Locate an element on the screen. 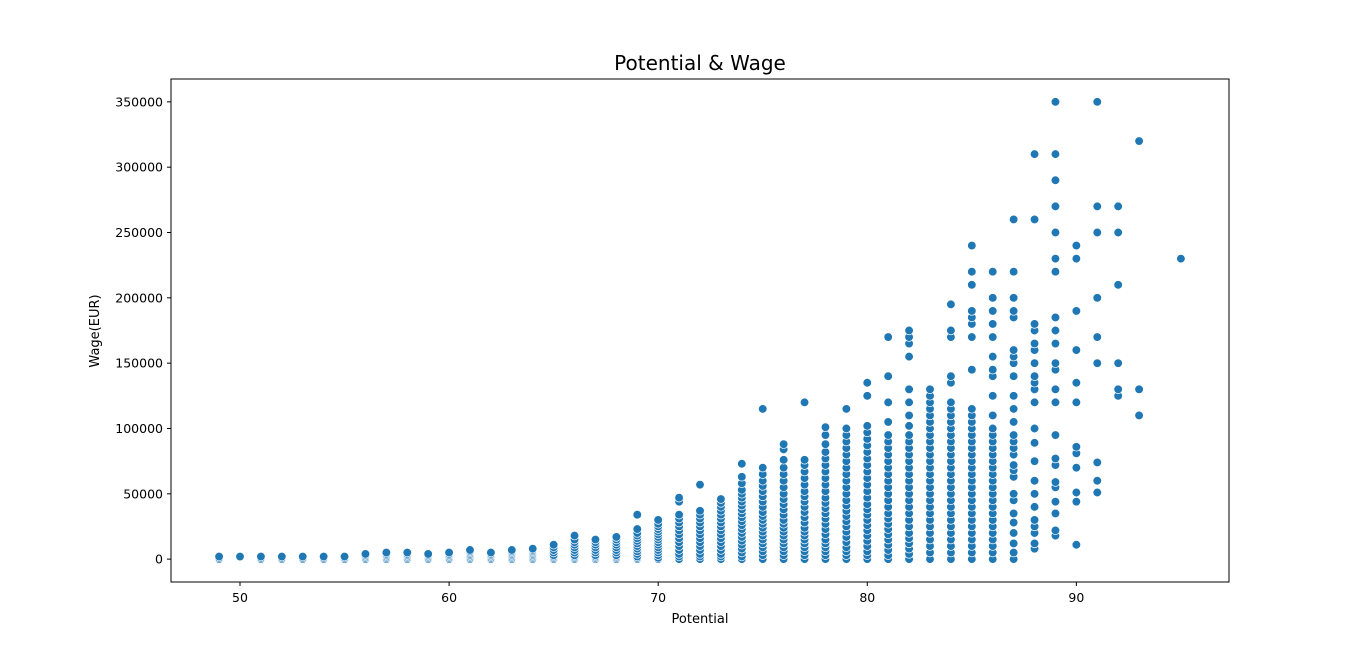 The image size is (1366, 655). x-tick-label: 70 is located at coordinates (658, 597).